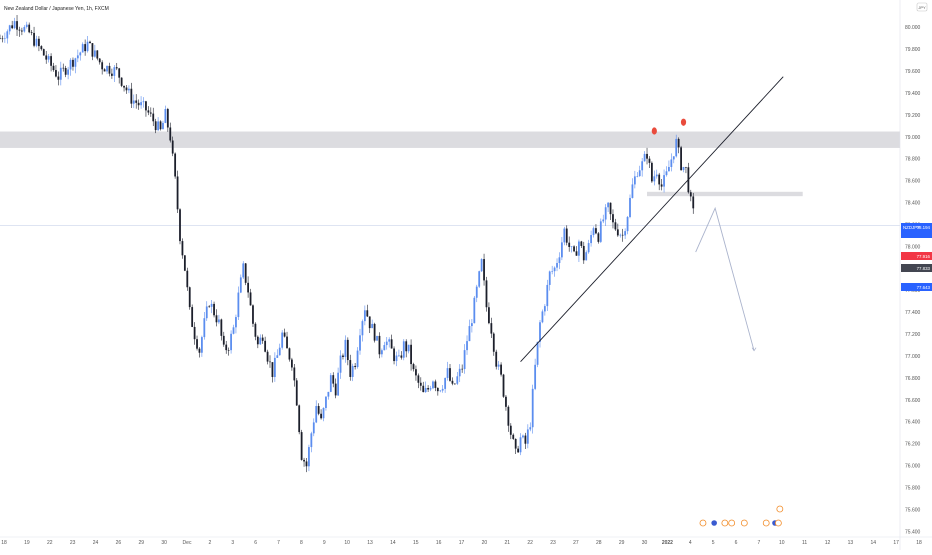  I want to click on top-marker, so click(683, 122).